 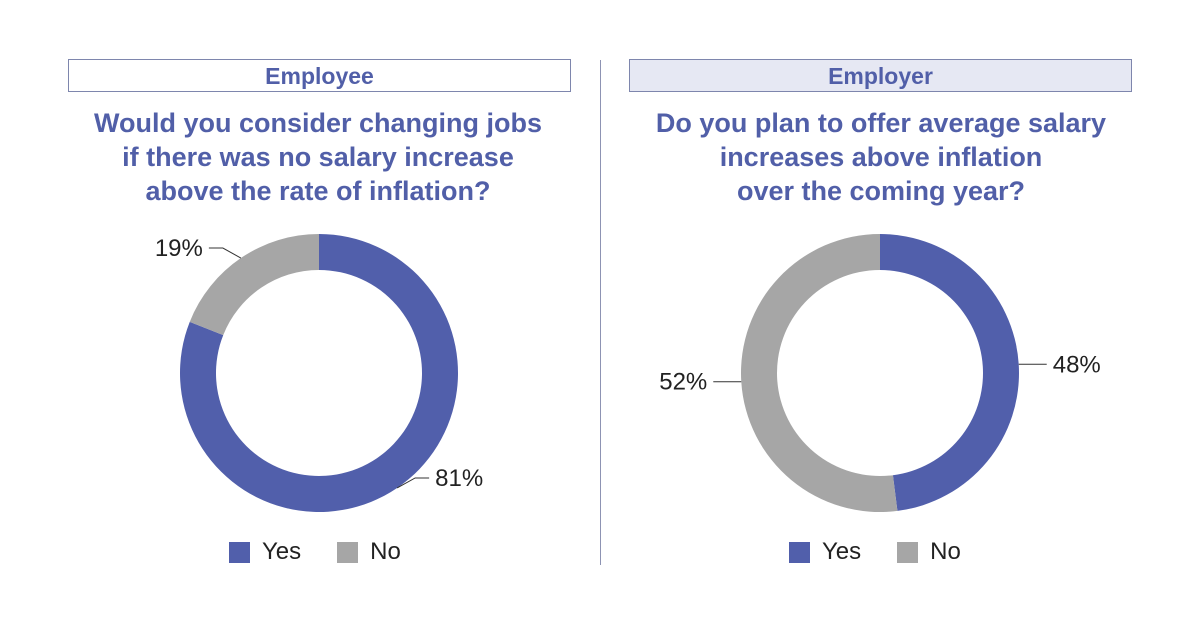 What do you see at coordinates (949, 372) in the screenshot?
I see `donut-slice-yes` at bounding box center [949, 372].